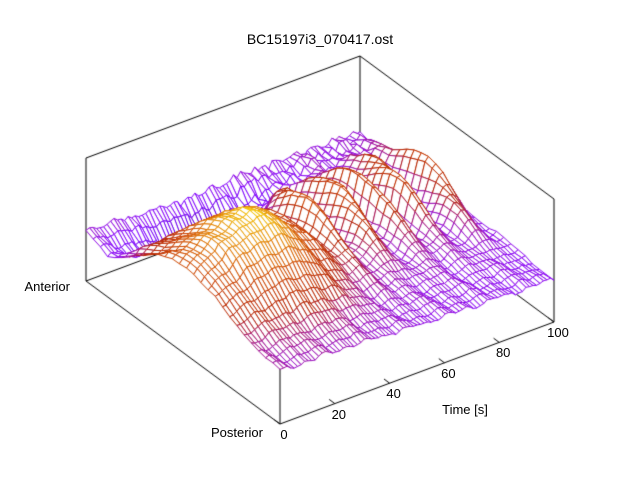  Describe the element at coordinates (236, 432) in the screenshot. I see `y-axis-front-label: Posterior` at that location.